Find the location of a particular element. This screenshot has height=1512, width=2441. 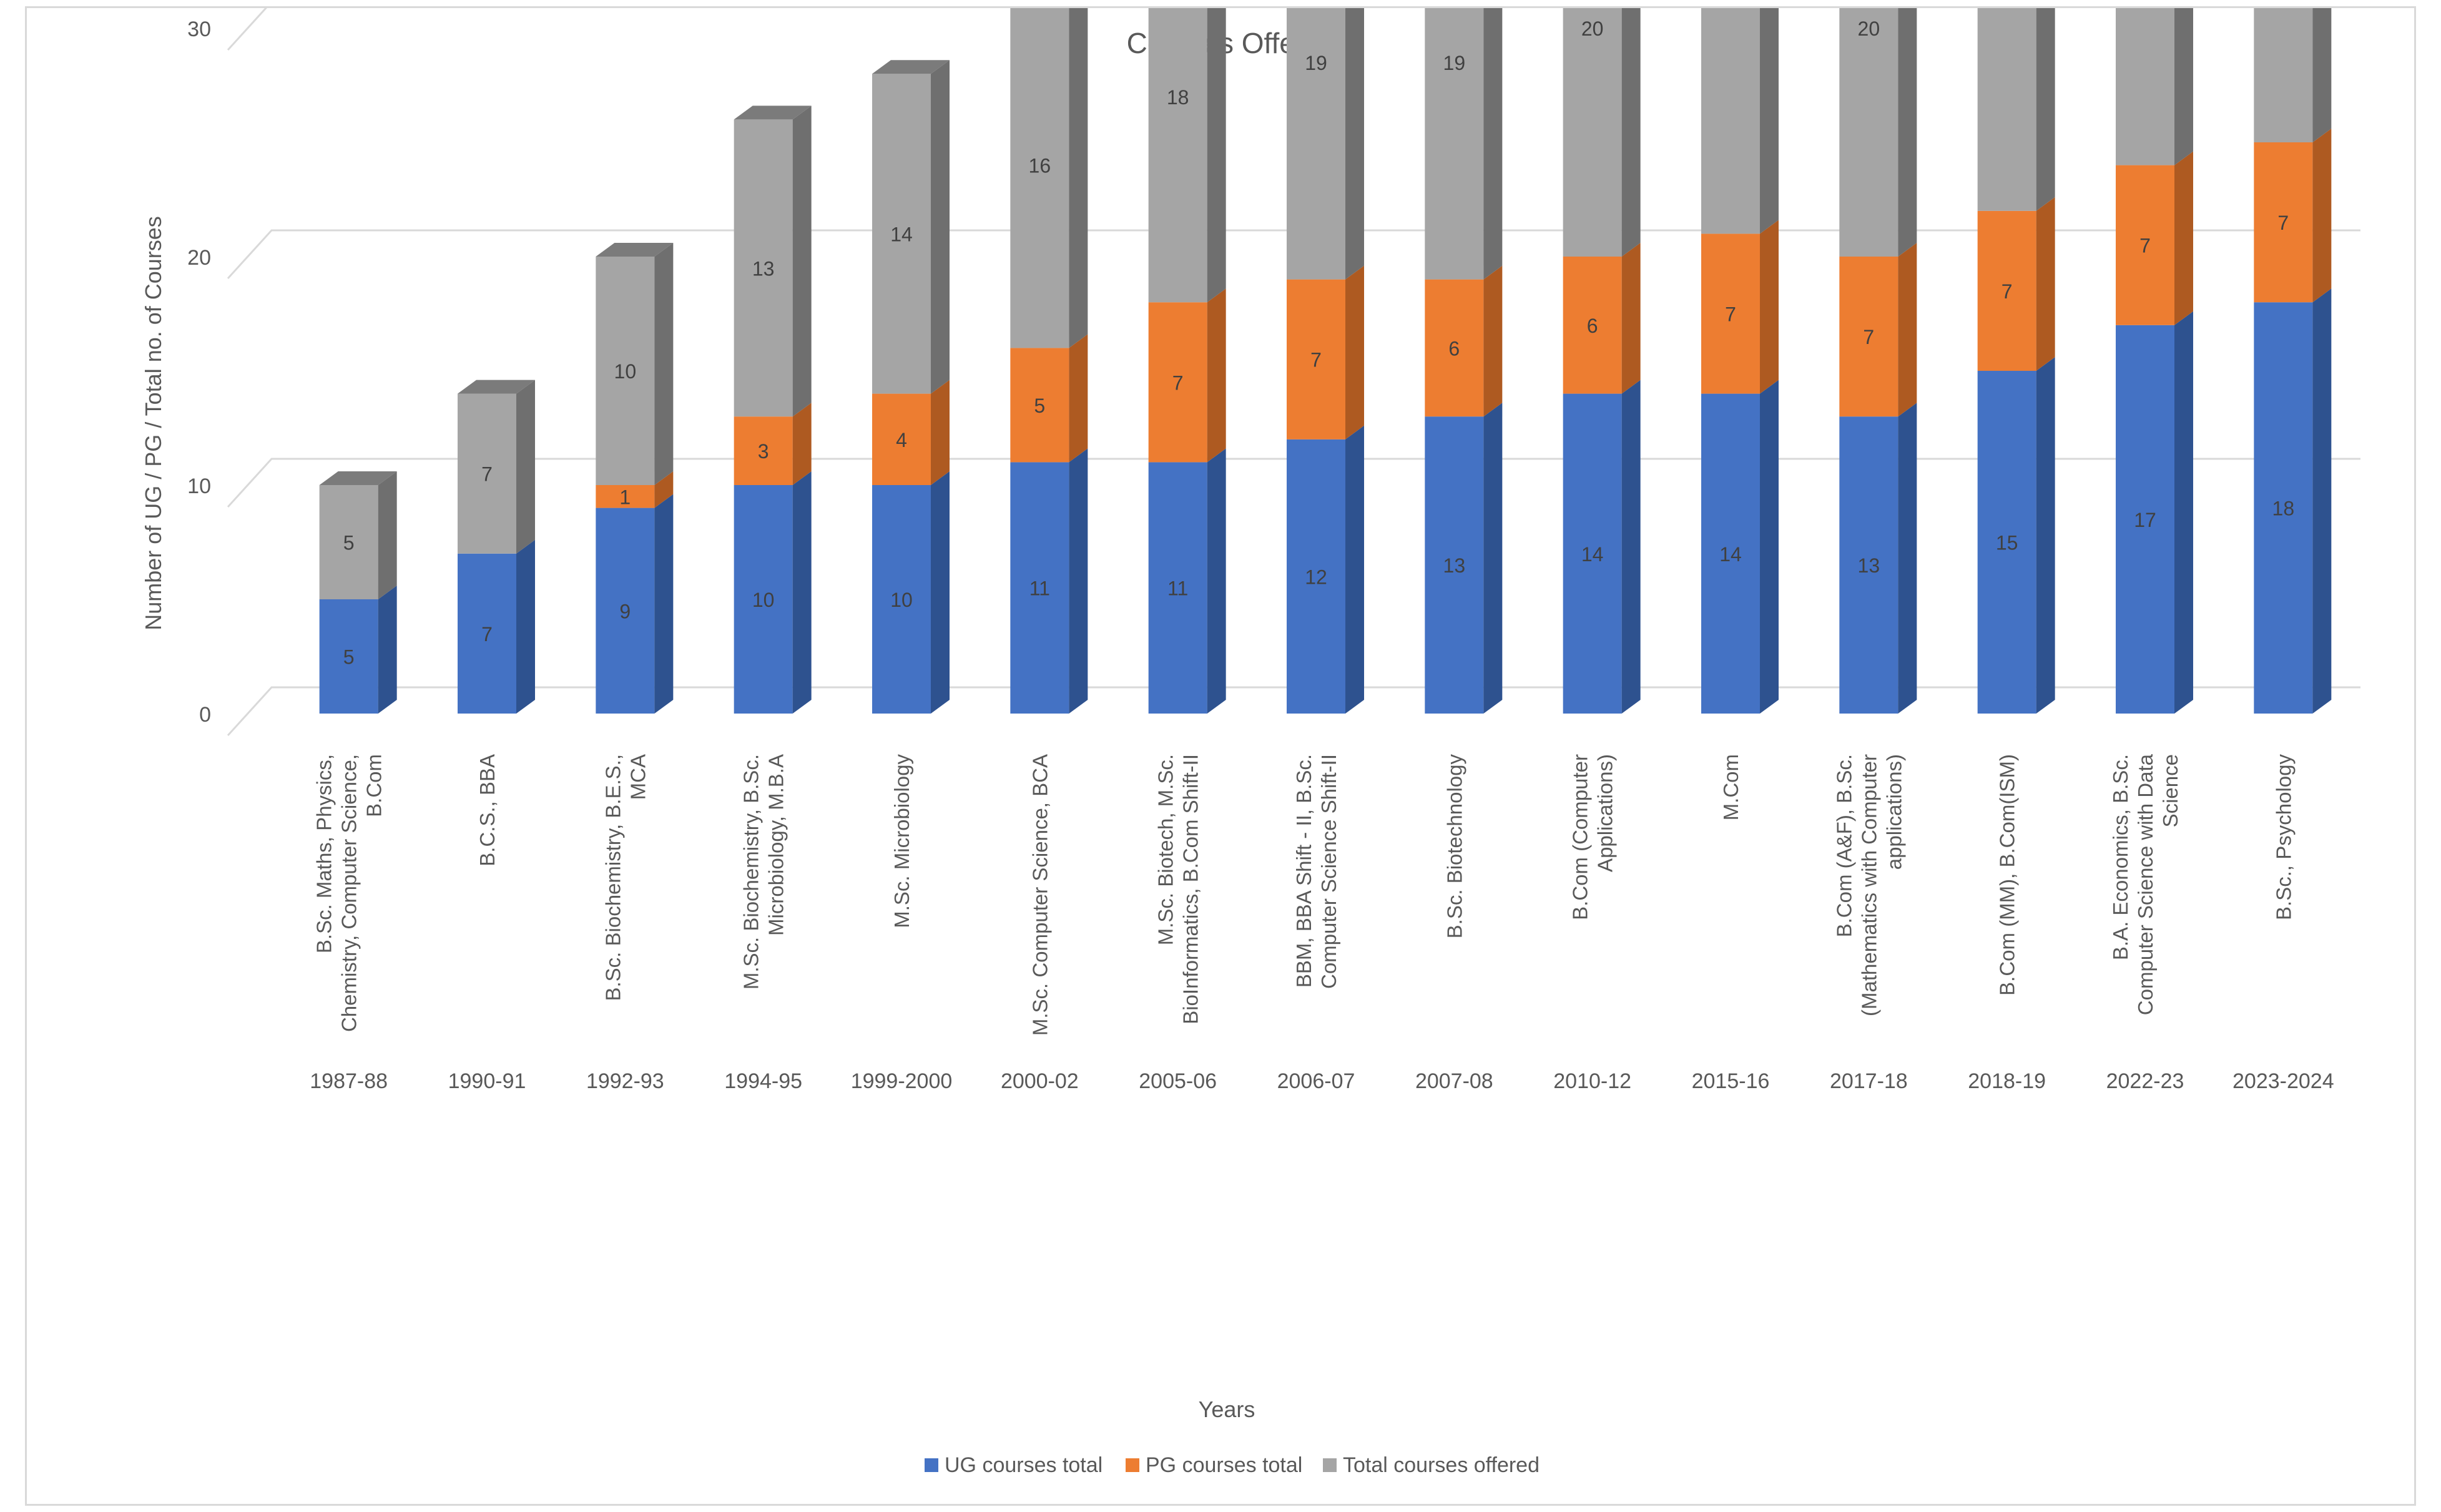

data-label-ug: 18 is located at coordinates (2283, 509).